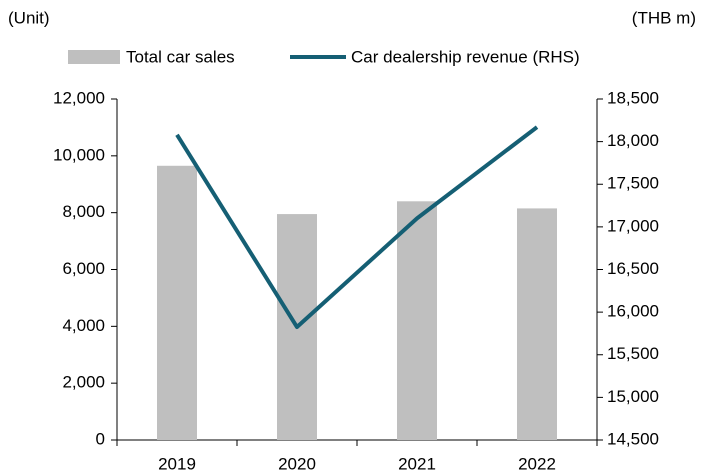 The image size is (704, 475). Describe the element at coordinates (417, 463) in the screenshot. I see `x-tick-label: 2021` at that location.